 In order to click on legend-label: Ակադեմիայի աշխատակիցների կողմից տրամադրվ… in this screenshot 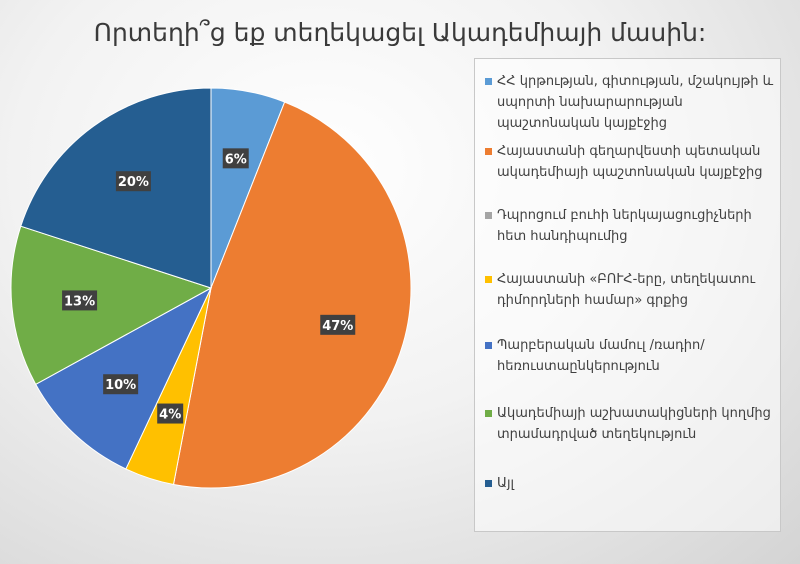, I will do `click(634, 424)`.